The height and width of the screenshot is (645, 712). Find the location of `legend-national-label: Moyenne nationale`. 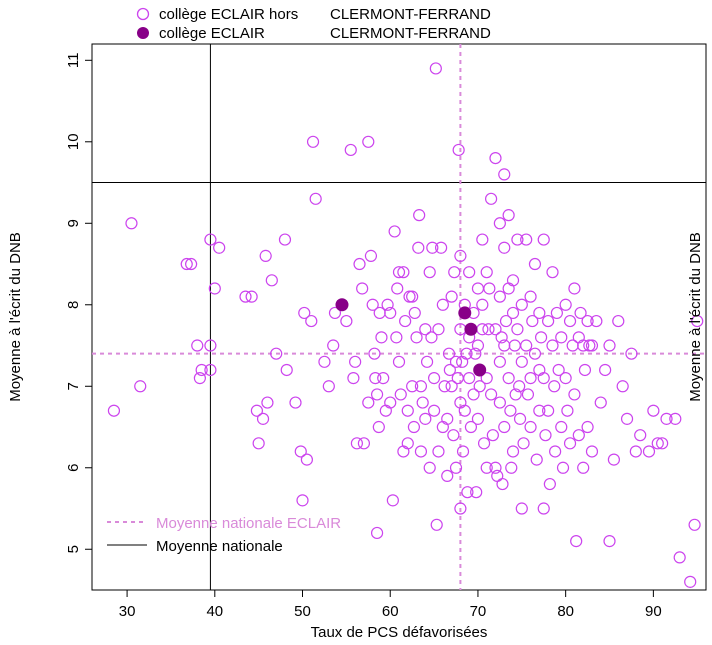

legend-national-label: Moyenne nationale is located at coordinates (219, 546).